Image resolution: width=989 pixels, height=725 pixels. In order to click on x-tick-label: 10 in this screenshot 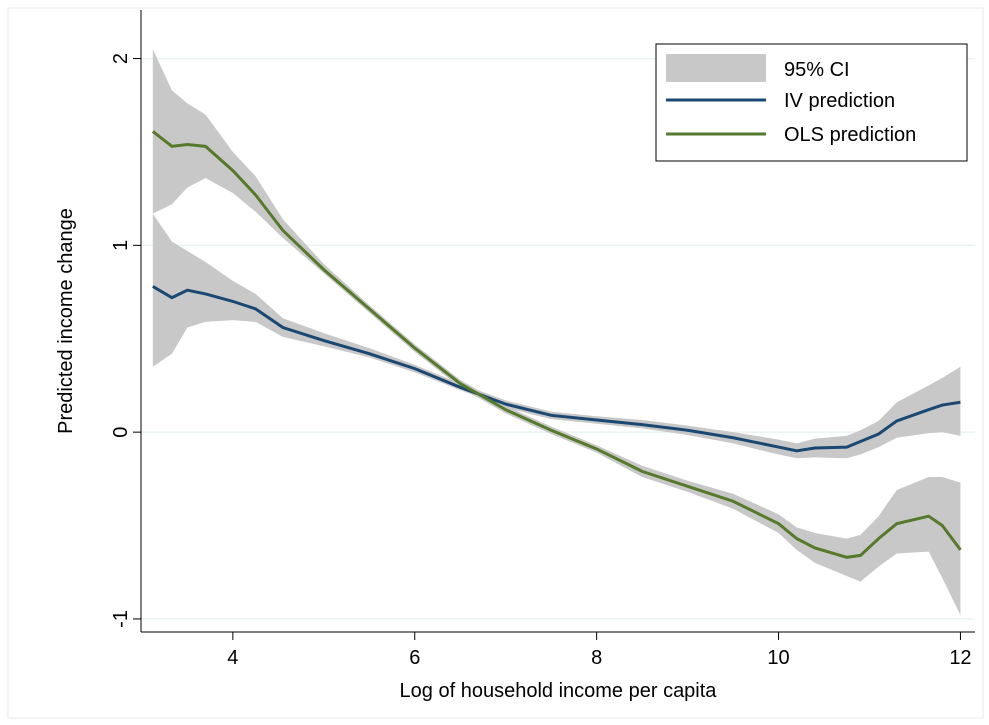, I will do `click(778, 658)`.